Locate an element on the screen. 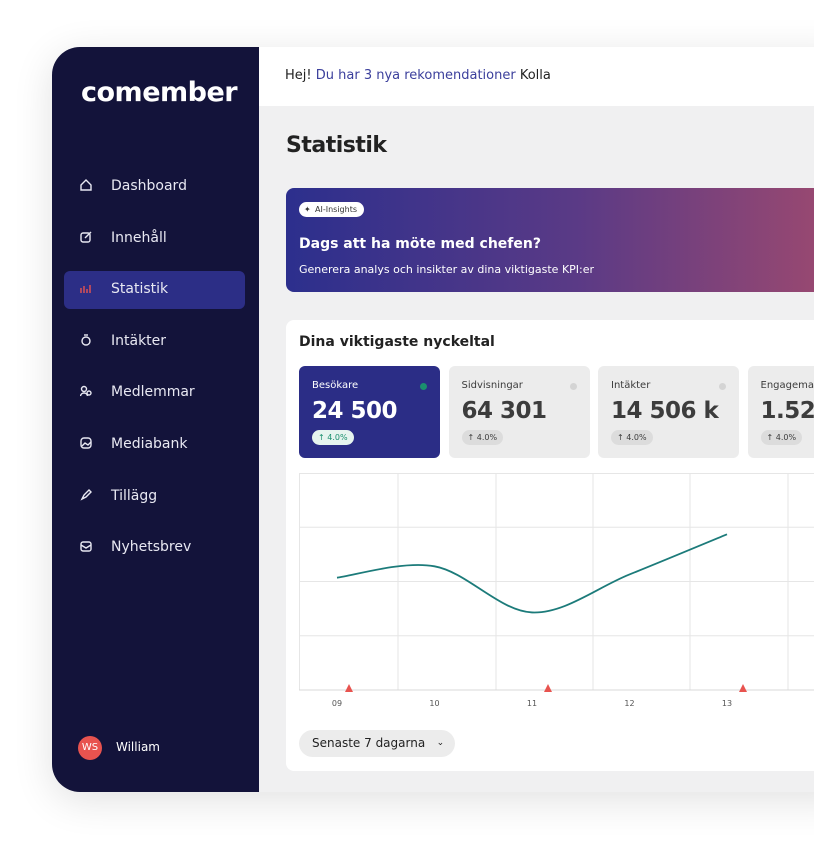 This screenshot has height=850, width=814. topbar: Hej! Du har 3 nya rekomendationer Kolla is located at coordinates (536, 76).